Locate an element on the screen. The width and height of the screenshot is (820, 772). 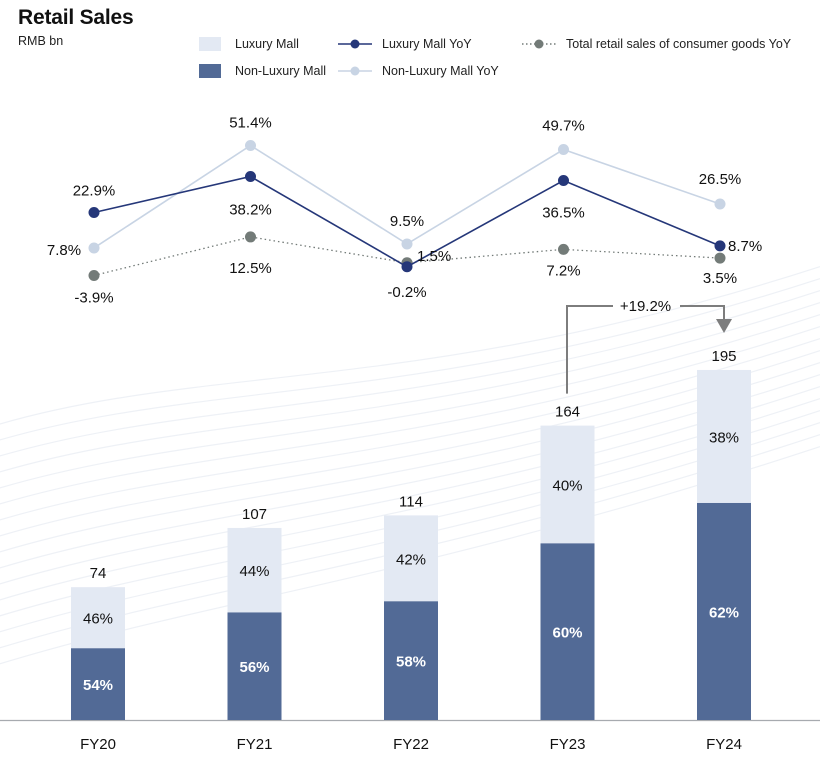
bar-non-luxury-fy22 is located at coordinates (411, 660).